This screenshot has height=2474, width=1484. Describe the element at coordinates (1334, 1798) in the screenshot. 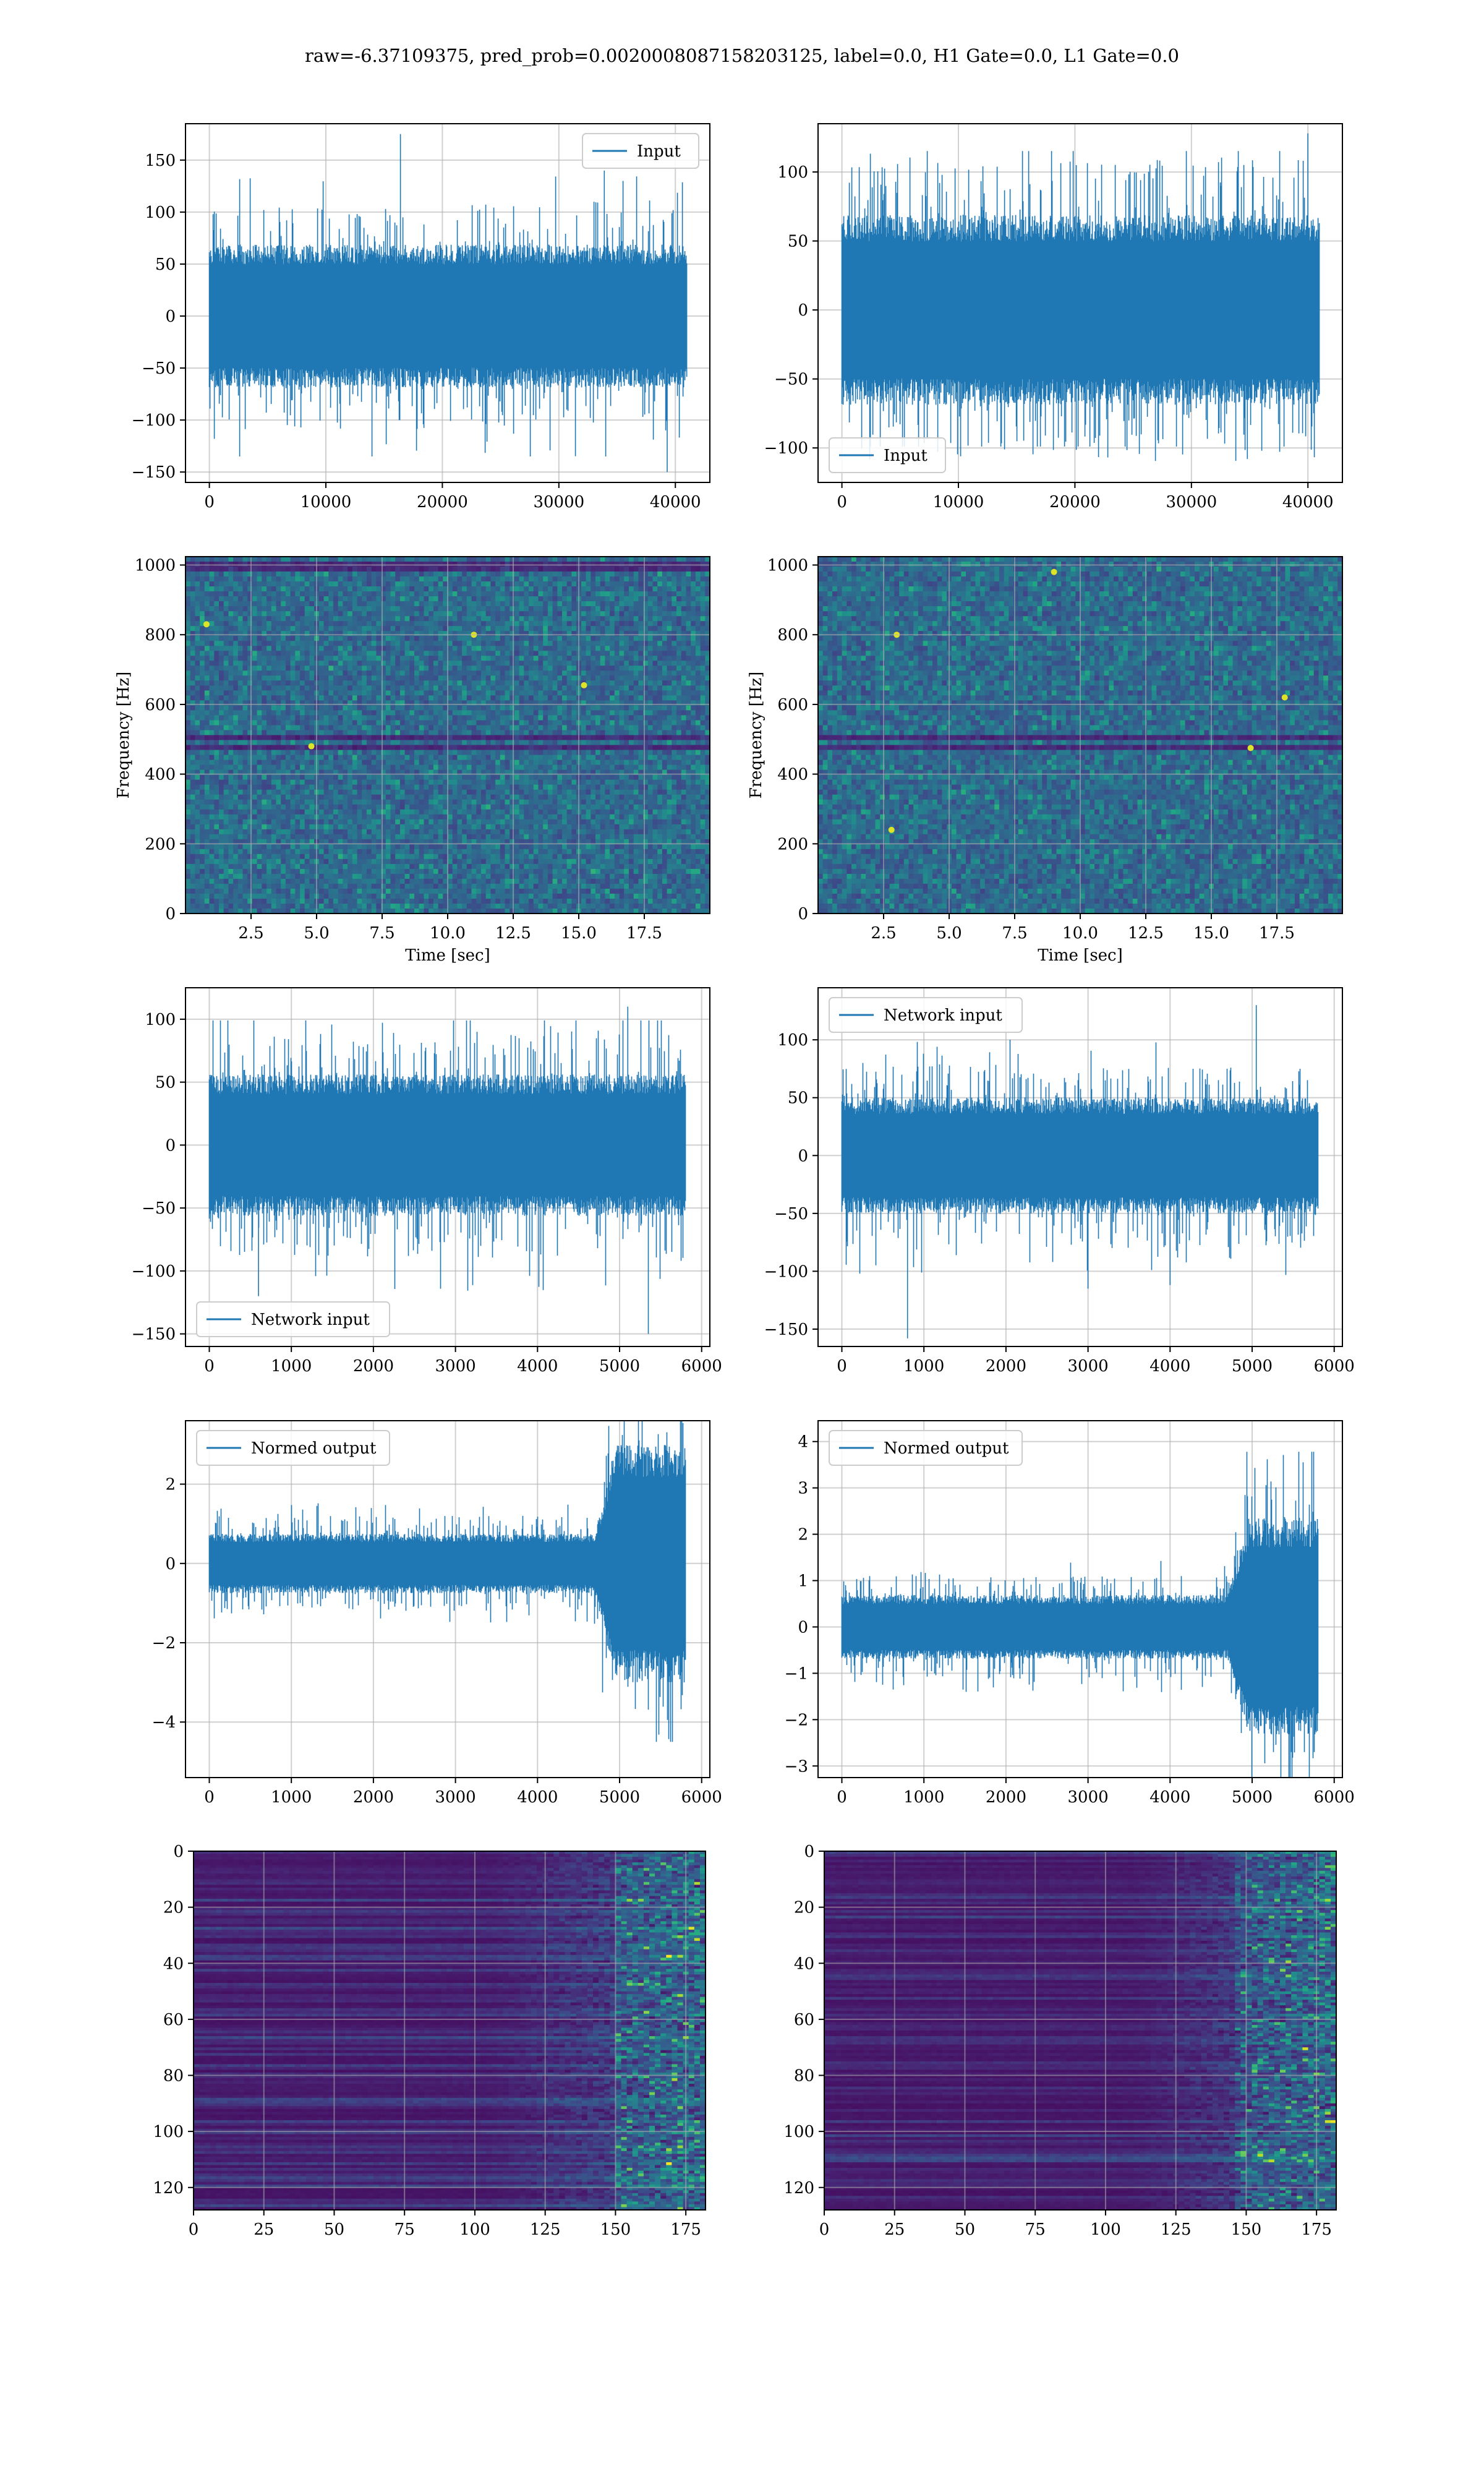

I see `x-tick-label: 6000` at that location.